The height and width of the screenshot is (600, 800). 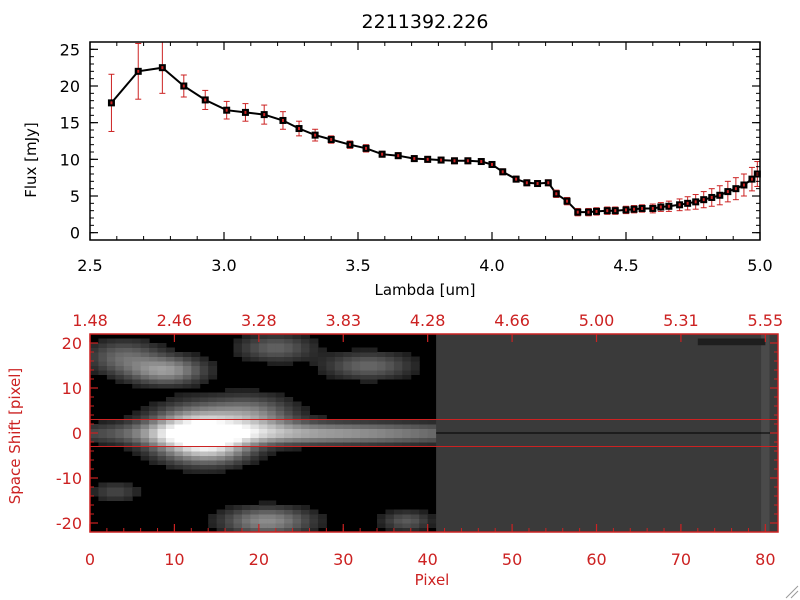 What do you see at coordinates (70, 159) in the screenshot?
I see `spectrum-y-tick-label: 10` at bounding box center [70, 159].